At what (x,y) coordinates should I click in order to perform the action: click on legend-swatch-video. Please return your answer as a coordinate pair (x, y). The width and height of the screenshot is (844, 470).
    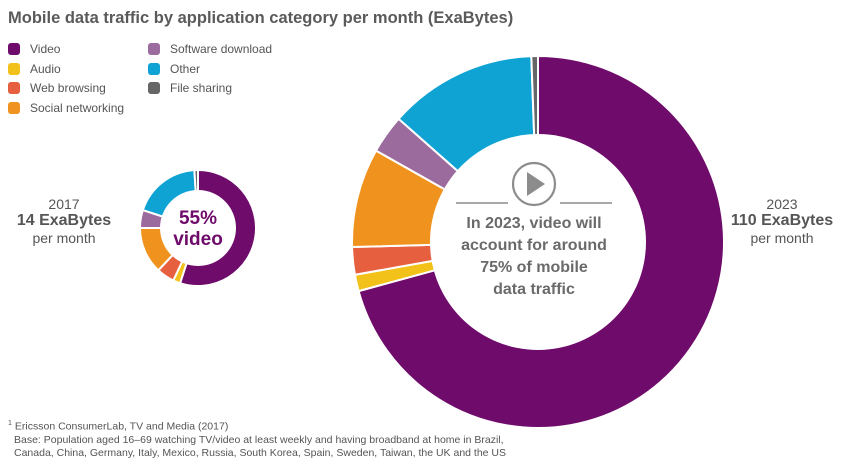
    Looking at the image, I should click on (14, 49).